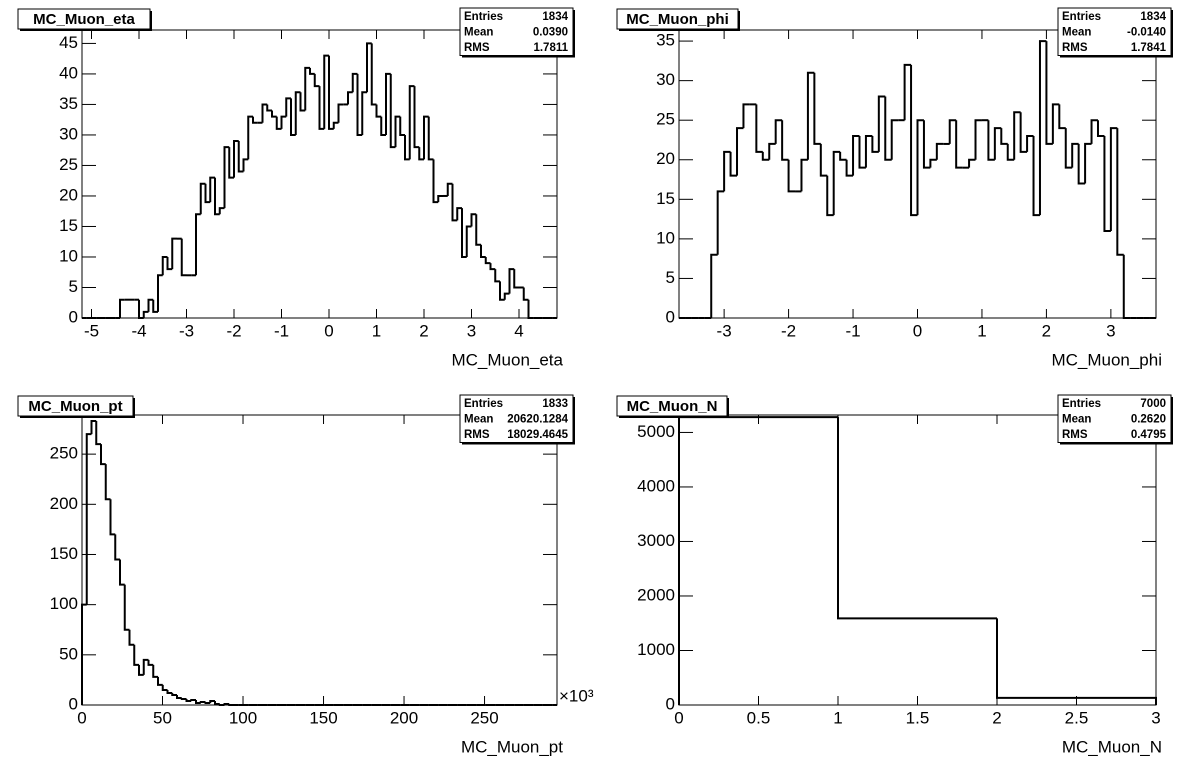  I want to click on x-tick-label: 3, so click(1155, 717).